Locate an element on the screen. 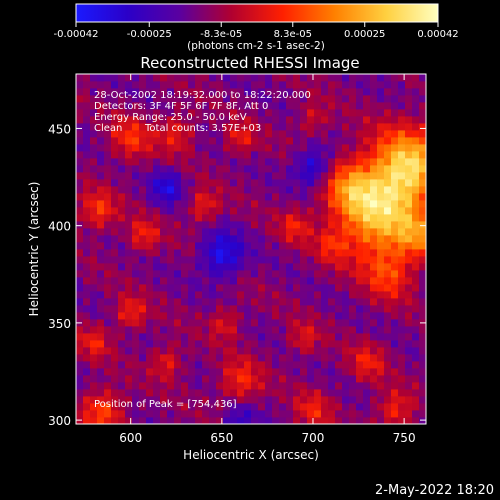 The height and width of the screenshot is (500, 500). colorbar-tick-label: -0.00042 is located at coordinates (76, 34).